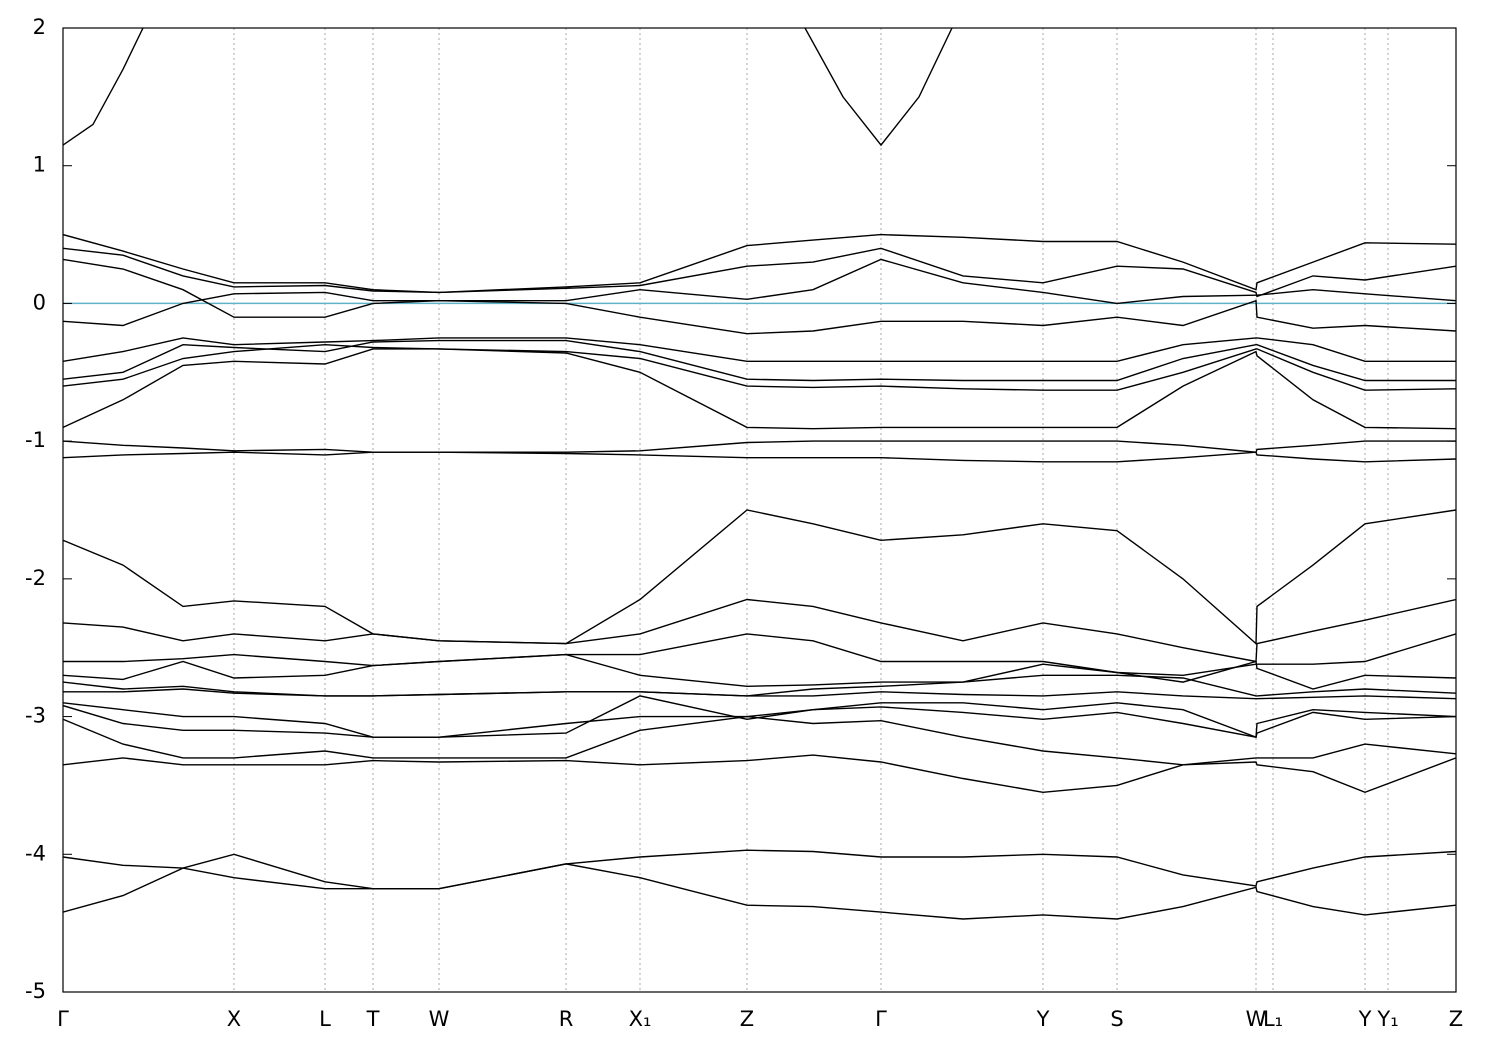 The height and width of the screenshot is (1050, 1500). What do you see at coordinates (39, 302) in the screenshot?
I see `y-tick-label: 0` at bounding box center [39, 302].